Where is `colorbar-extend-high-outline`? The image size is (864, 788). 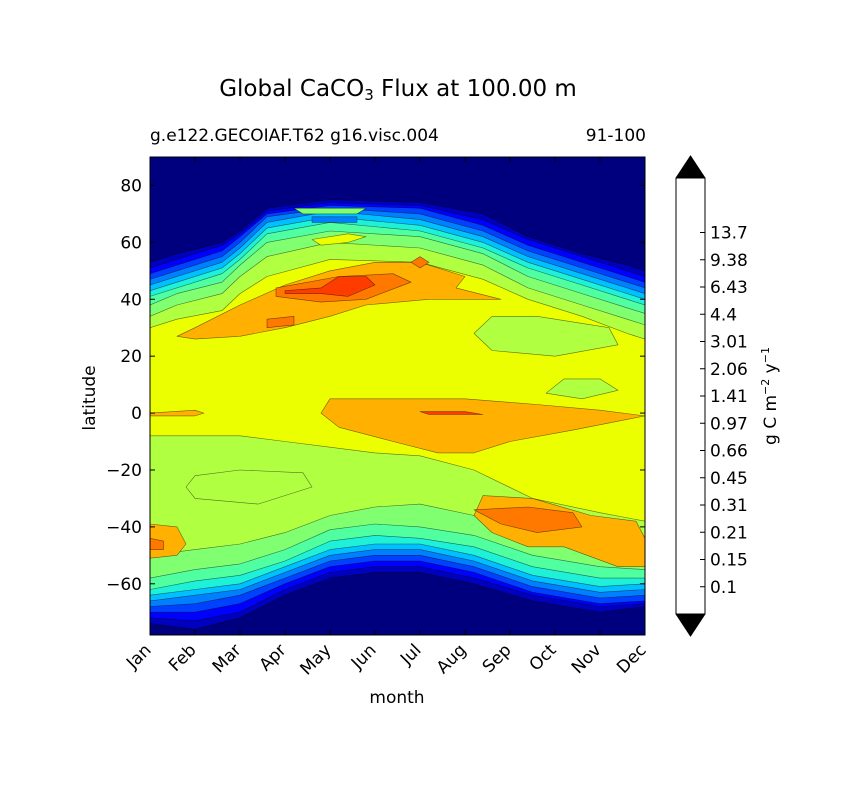 colorbar-extend-high-outline is located at coordinates (690, 167).